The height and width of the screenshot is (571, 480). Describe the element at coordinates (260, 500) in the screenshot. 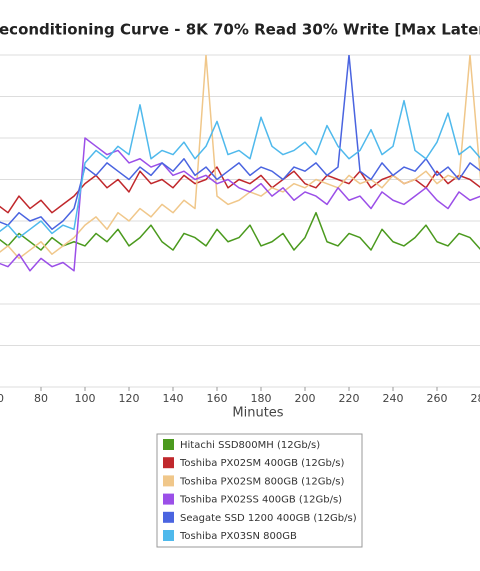

I see `legend-label: Toshiba PX02SS 400GB (12Gb/s)` at that location.